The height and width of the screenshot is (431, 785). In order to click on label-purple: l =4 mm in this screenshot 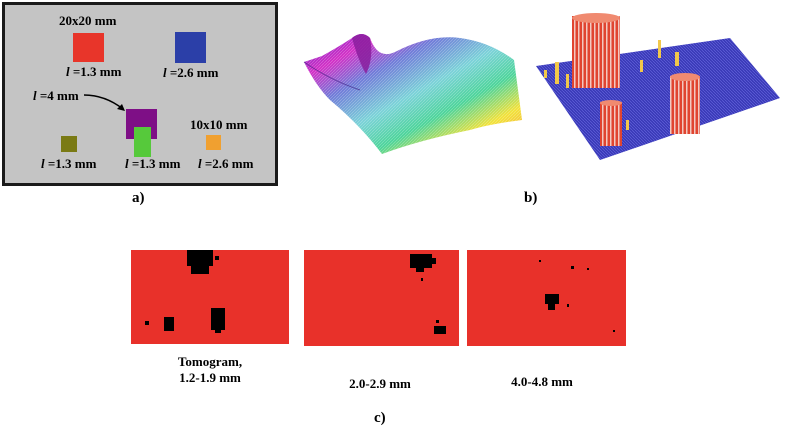, I will do `click(56, 95)`.